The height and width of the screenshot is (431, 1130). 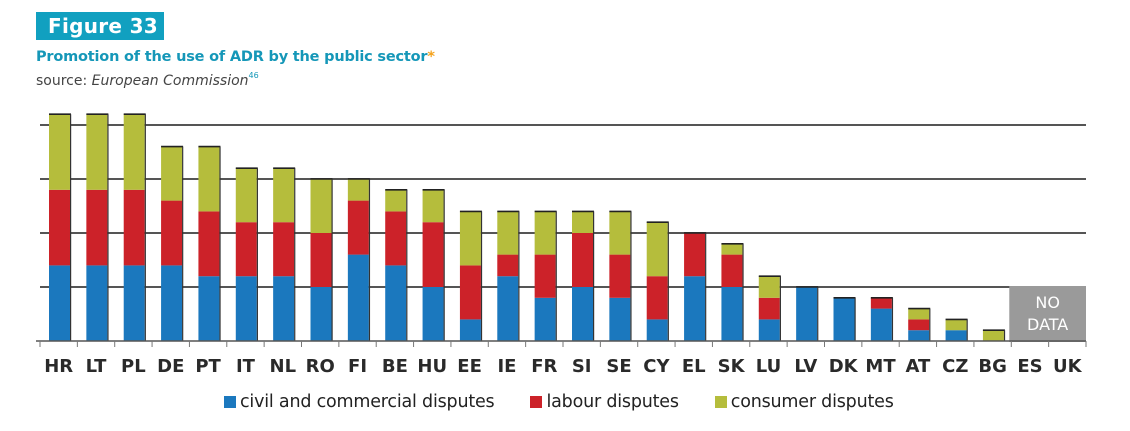 I want to click on no-data-label-line2: DATA, so click(x=1047, y=324).